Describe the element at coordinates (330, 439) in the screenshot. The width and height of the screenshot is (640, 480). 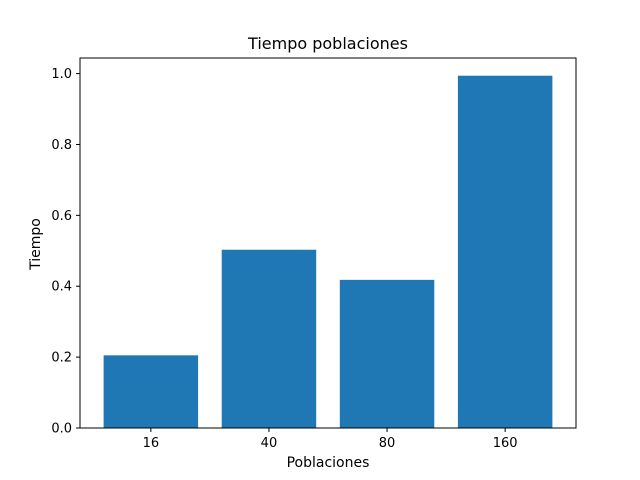
I see `x-ticks-layer: 16 40 80 160` at that location.